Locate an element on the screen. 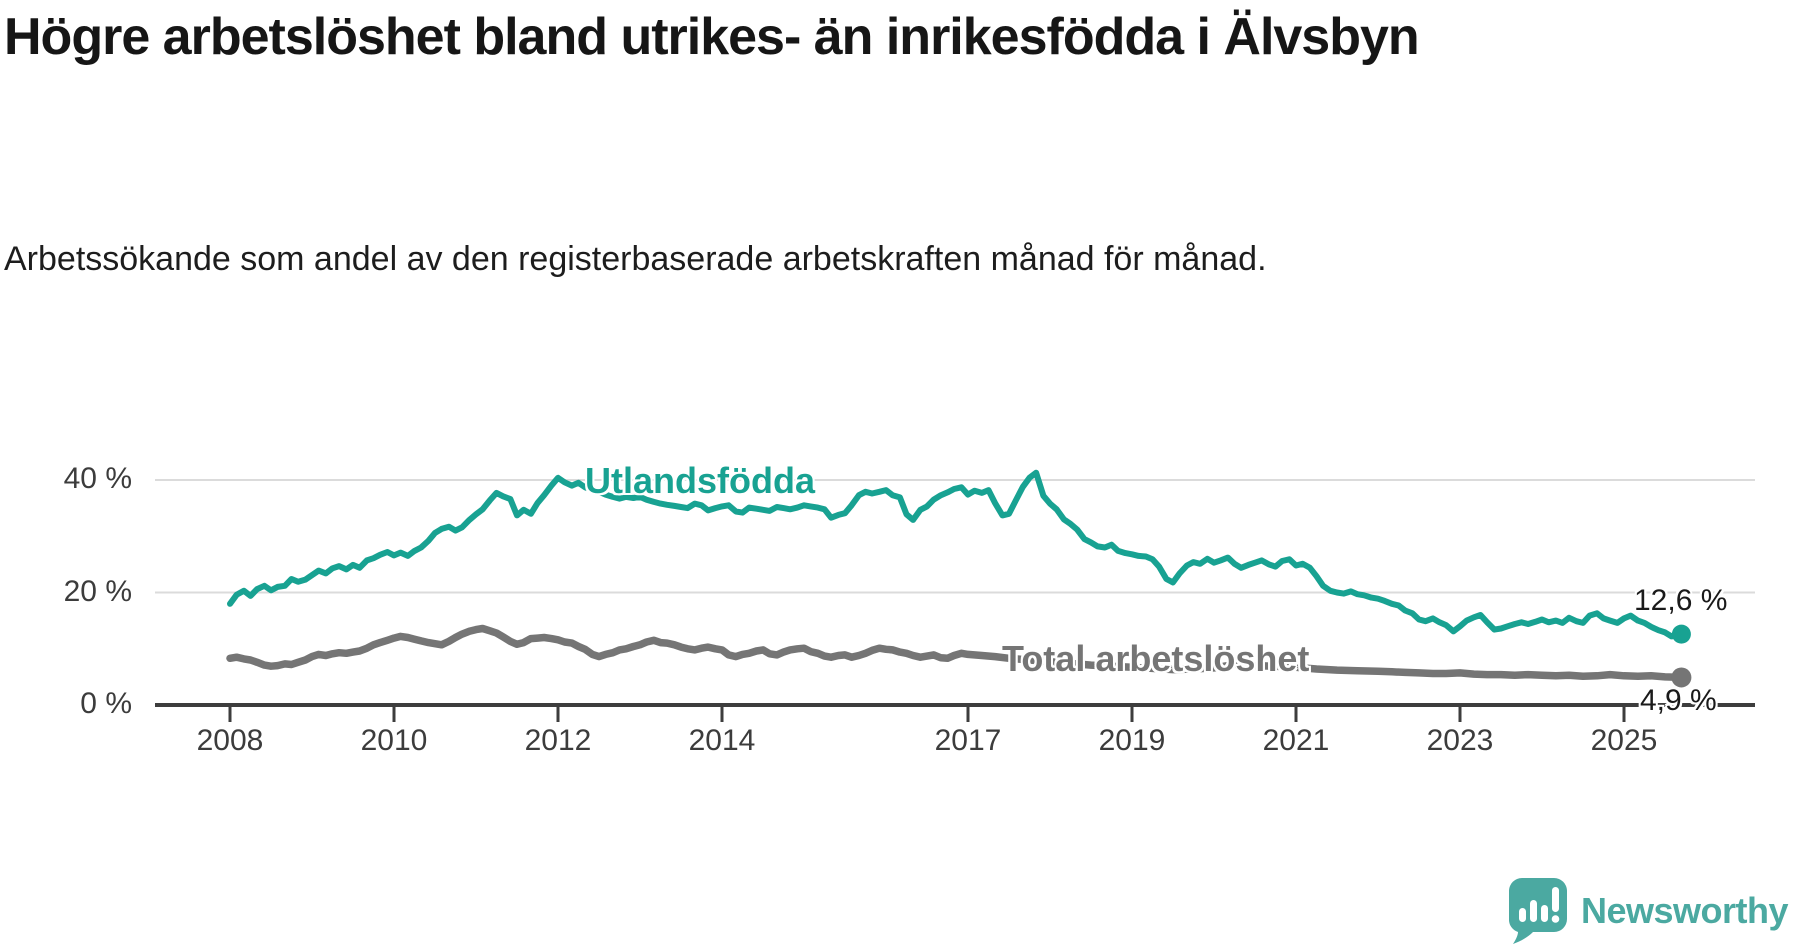 This screenshot has width=1800, height=948. x-tick-label: 2010 is located at coordinates (394, 740).